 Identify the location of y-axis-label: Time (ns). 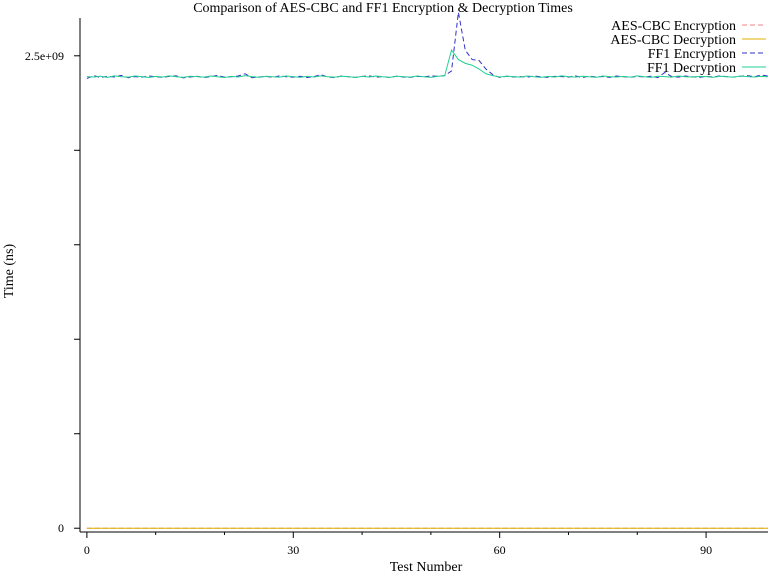
(9, 271).